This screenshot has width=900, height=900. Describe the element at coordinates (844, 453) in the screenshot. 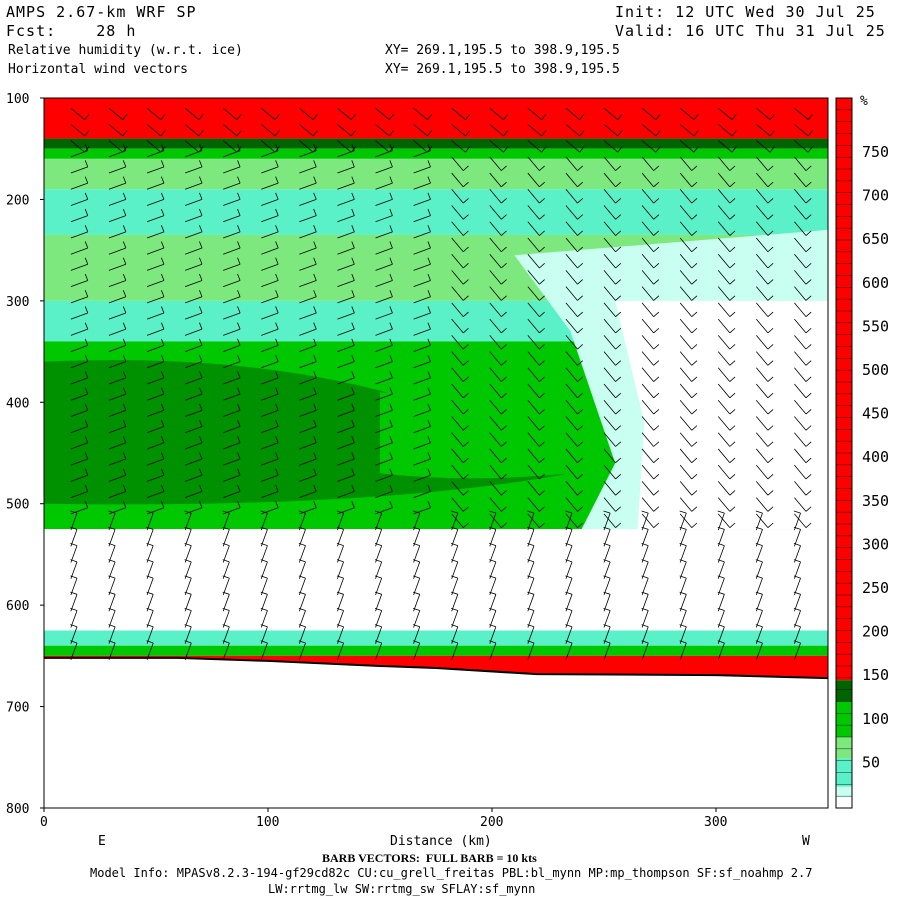

I see `colorbar-frame` at that location.